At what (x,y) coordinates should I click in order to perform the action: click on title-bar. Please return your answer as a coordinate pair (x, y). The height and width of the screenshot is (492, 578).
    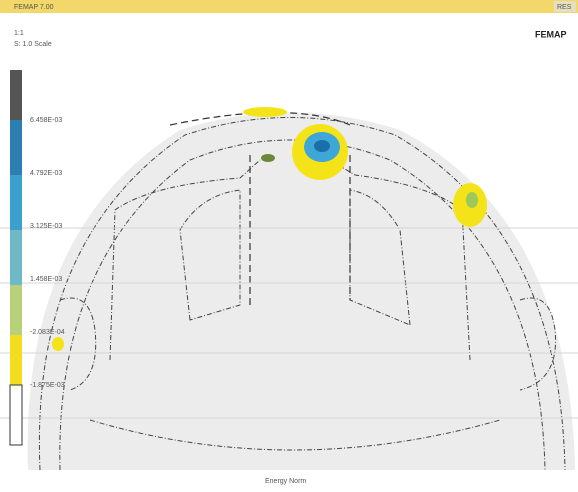
    Looking at the image, I should click on (289, 6).